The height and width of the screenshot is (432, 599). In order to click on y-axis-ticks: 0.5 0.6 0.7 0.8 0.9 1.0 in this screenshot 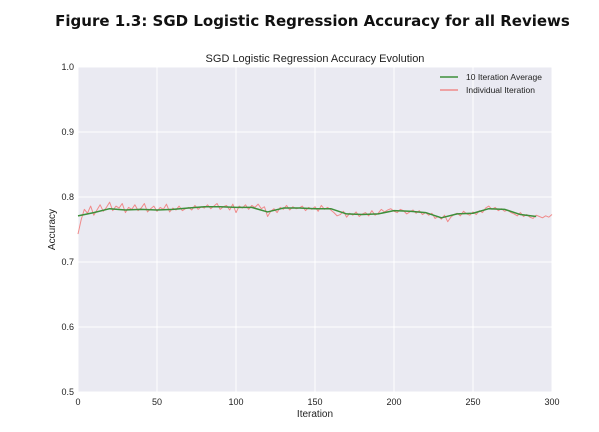, I will do `click(67, 229)`.